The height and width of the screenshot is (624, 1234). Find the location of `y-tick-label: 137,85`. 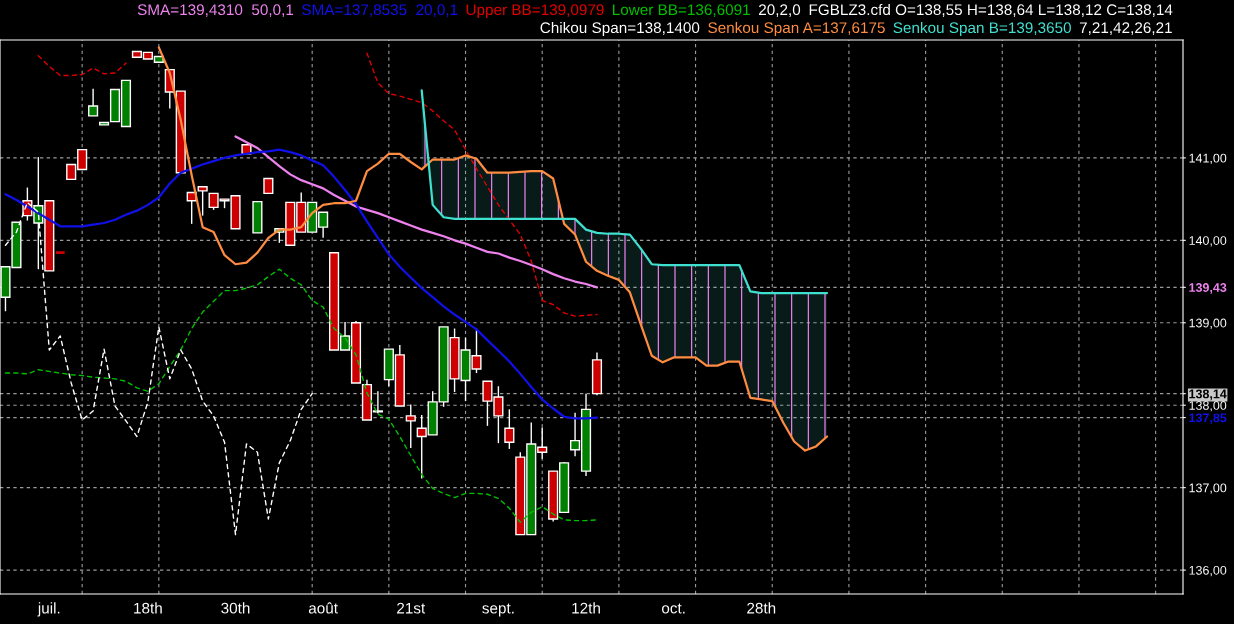

y-tick-label: 137,85 is located at coordinates (1208, 419).